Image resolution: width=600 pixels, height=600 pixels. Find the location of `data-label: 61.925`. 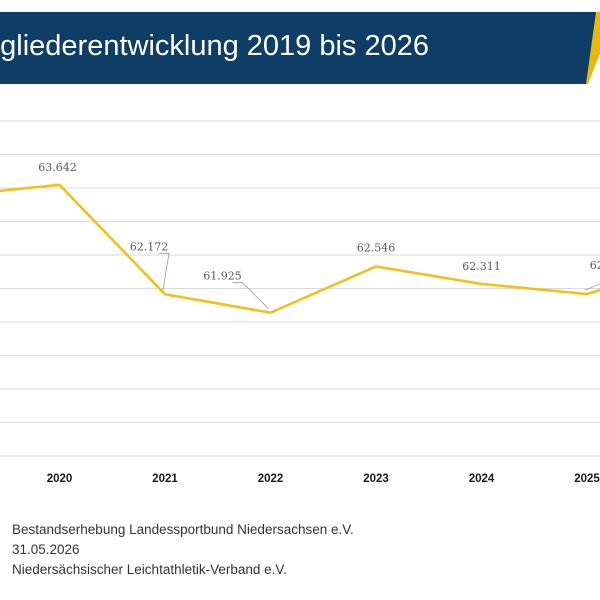

data-label: 61.925 is located at coordinates (222, 276).